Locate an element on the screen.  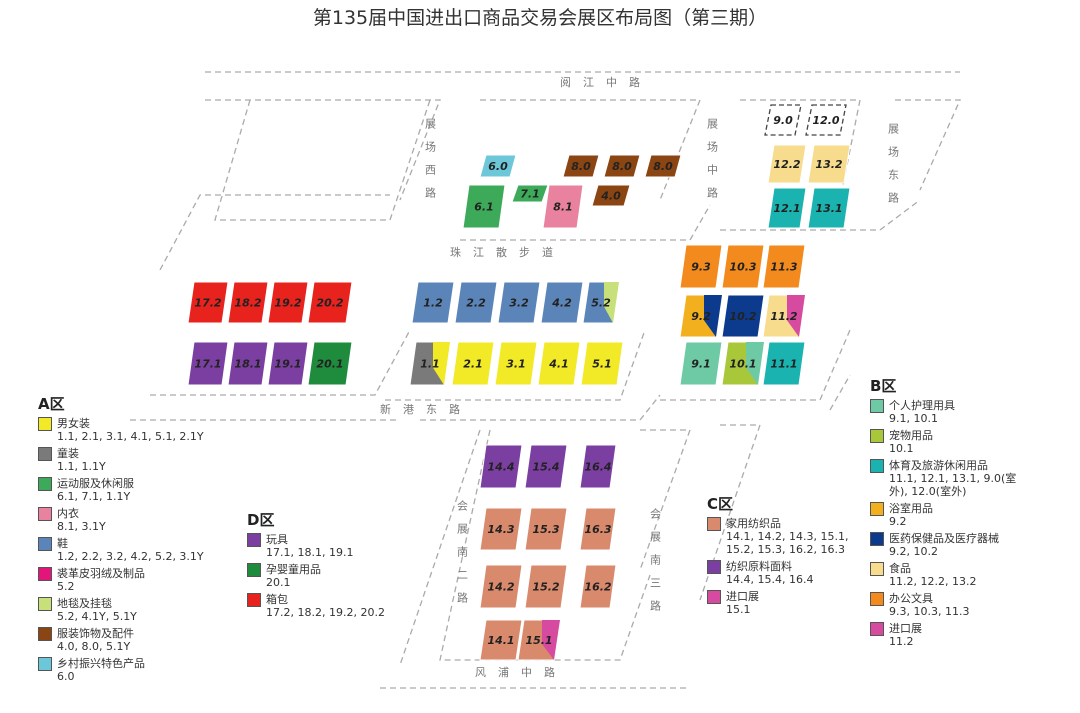
legend-item: 男女装 1.1, 2.1, 3.1, 4.1, 5.1, 2.1Y is located at coordinates (133, 430).